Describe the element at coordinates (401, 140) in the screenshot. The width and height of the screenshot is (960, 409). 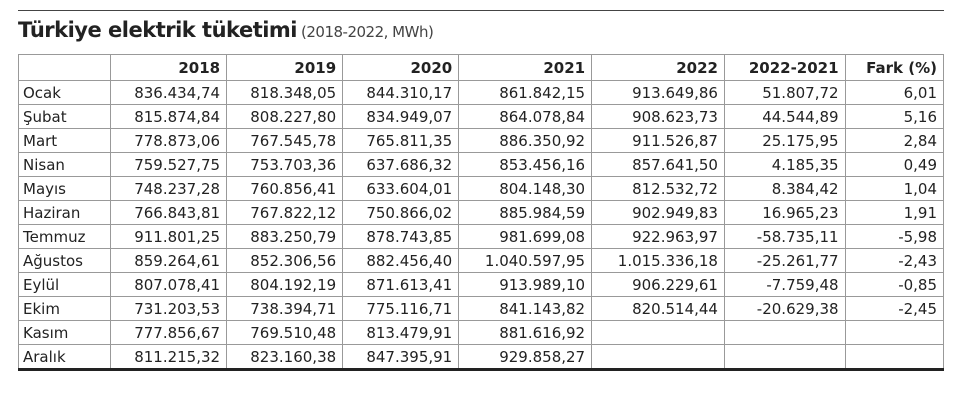
I see `cell: 765.811,35` at that location.